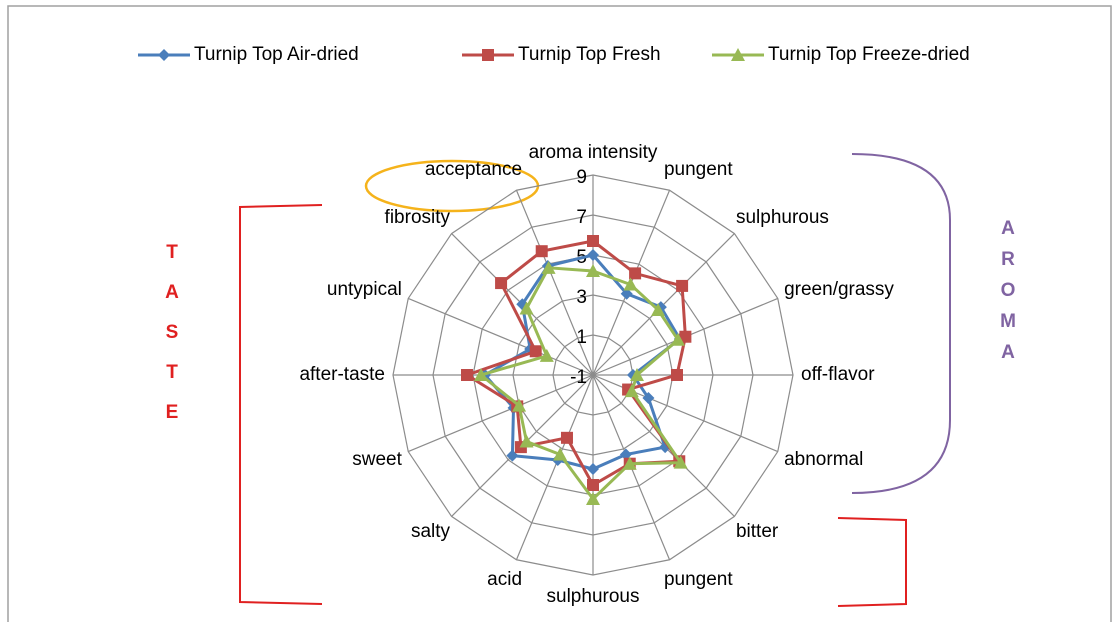  I want to click on bitter-bracket, so click(872, 562).